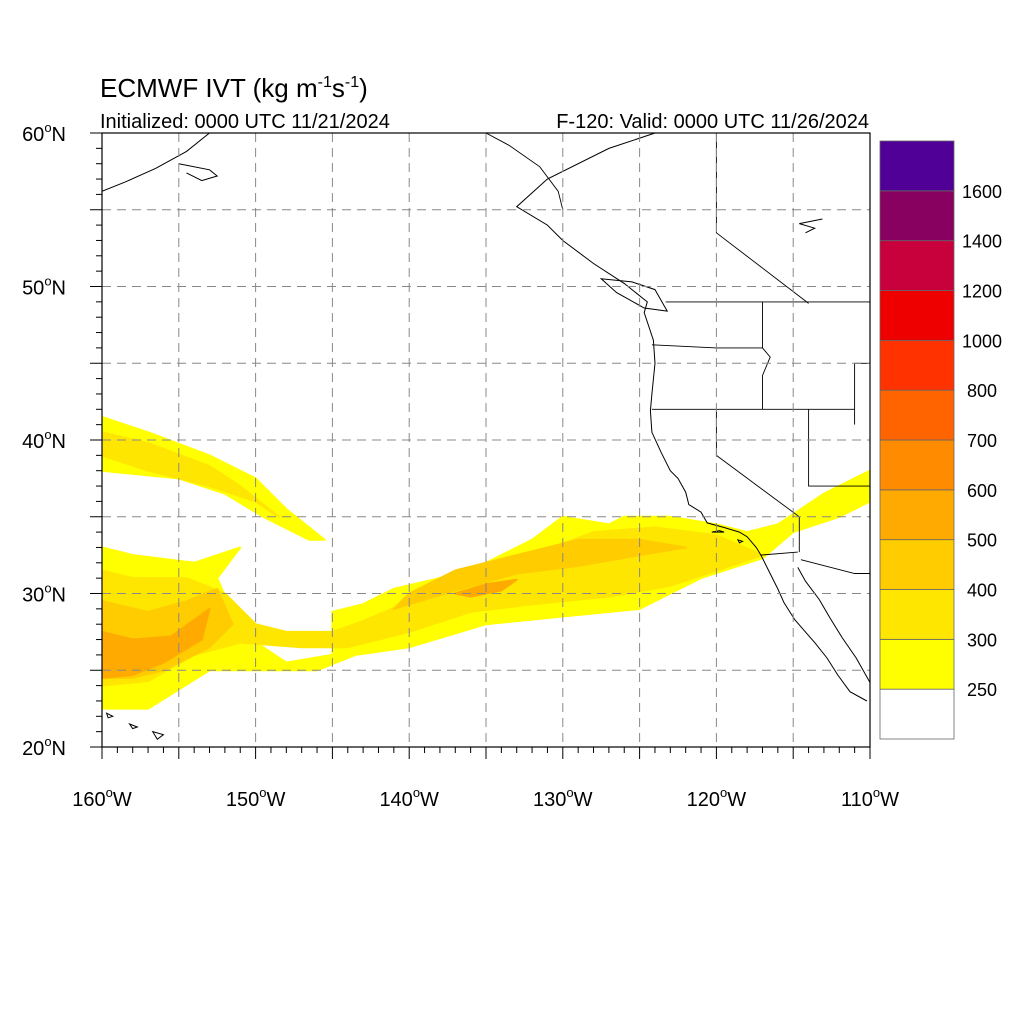  I want to click on colorbar-label-500: 500, so click(982, 541).